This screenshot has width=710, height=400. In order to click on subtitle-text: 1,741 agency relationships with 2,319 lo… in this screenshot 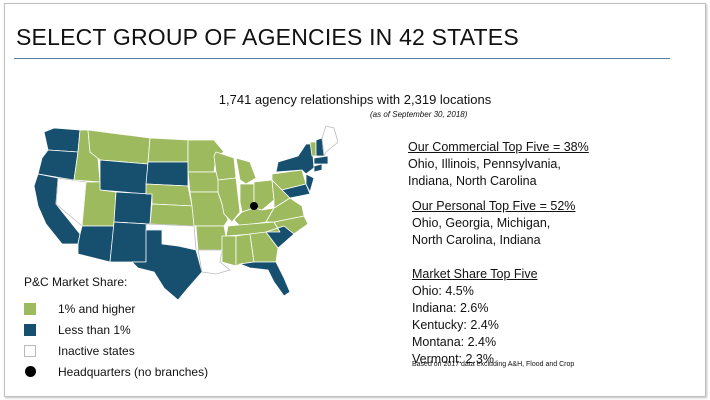, I will do `click(355, 99)`.